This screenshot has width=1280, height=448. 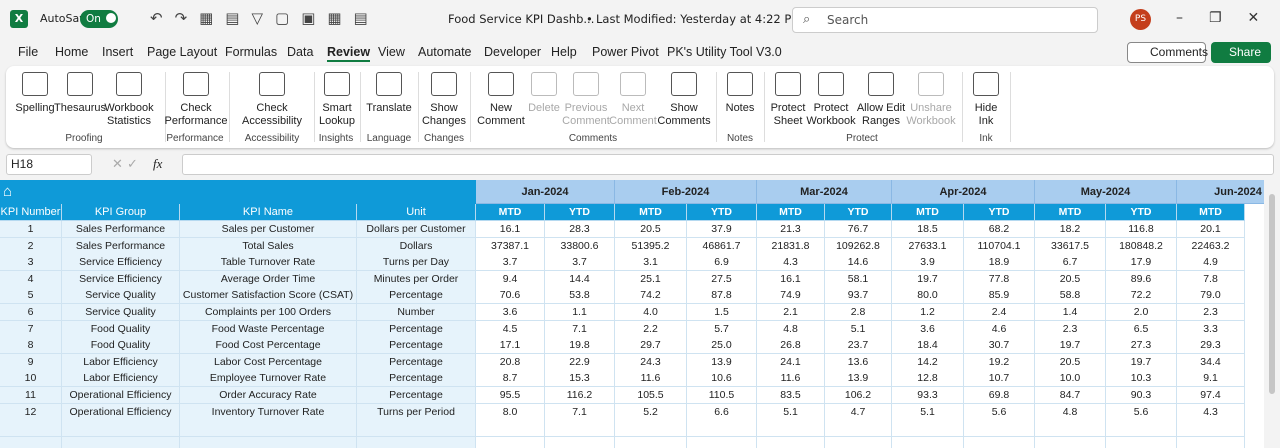 What do you see at coordinates (788, 100) in the screenshot?
I see `ribbon-button: Protect Sheet` at bounding box center [788, 100].